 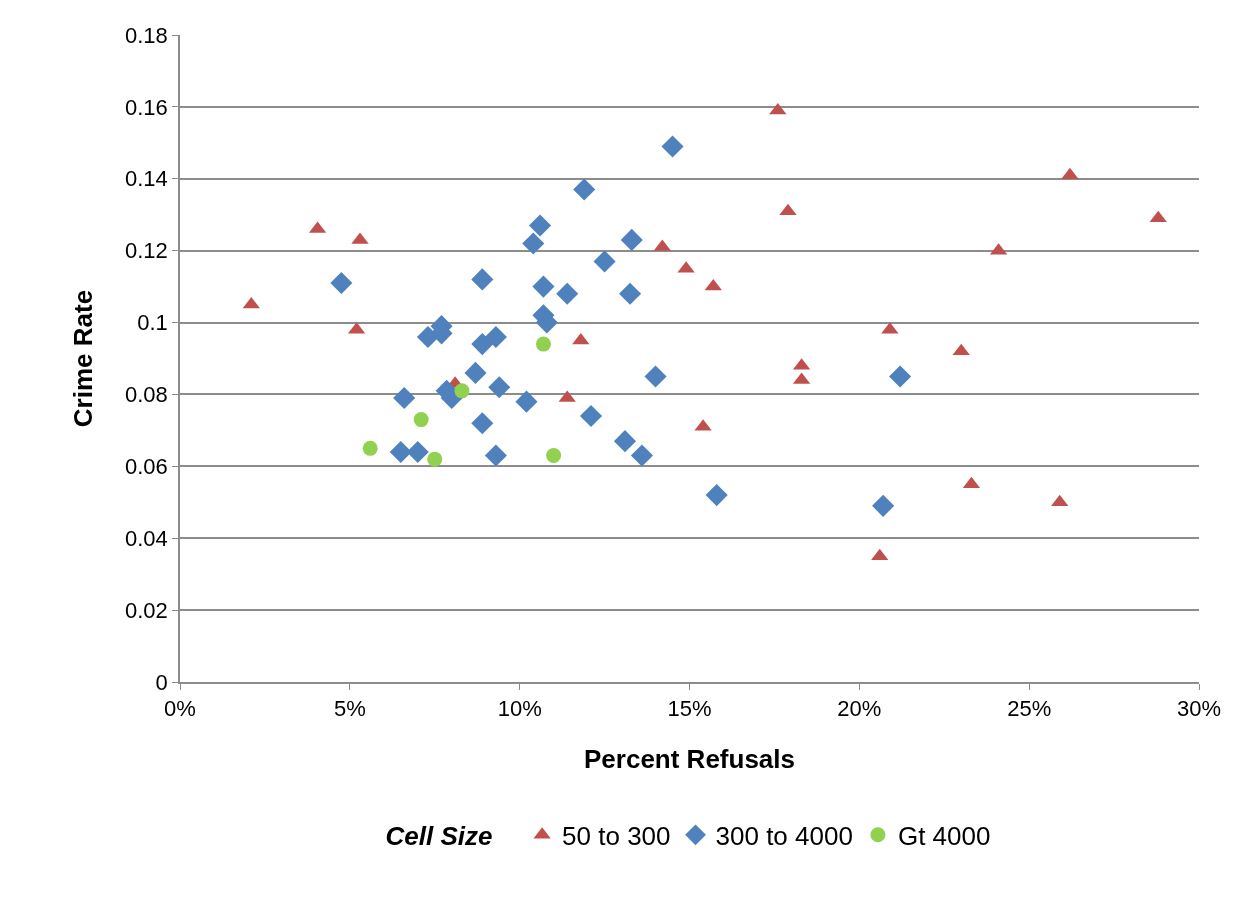 What do you see at coordinates (146, 35) in the screenshot?
I see `y-tick-label: 0.18` at bounding box center [146, 35].